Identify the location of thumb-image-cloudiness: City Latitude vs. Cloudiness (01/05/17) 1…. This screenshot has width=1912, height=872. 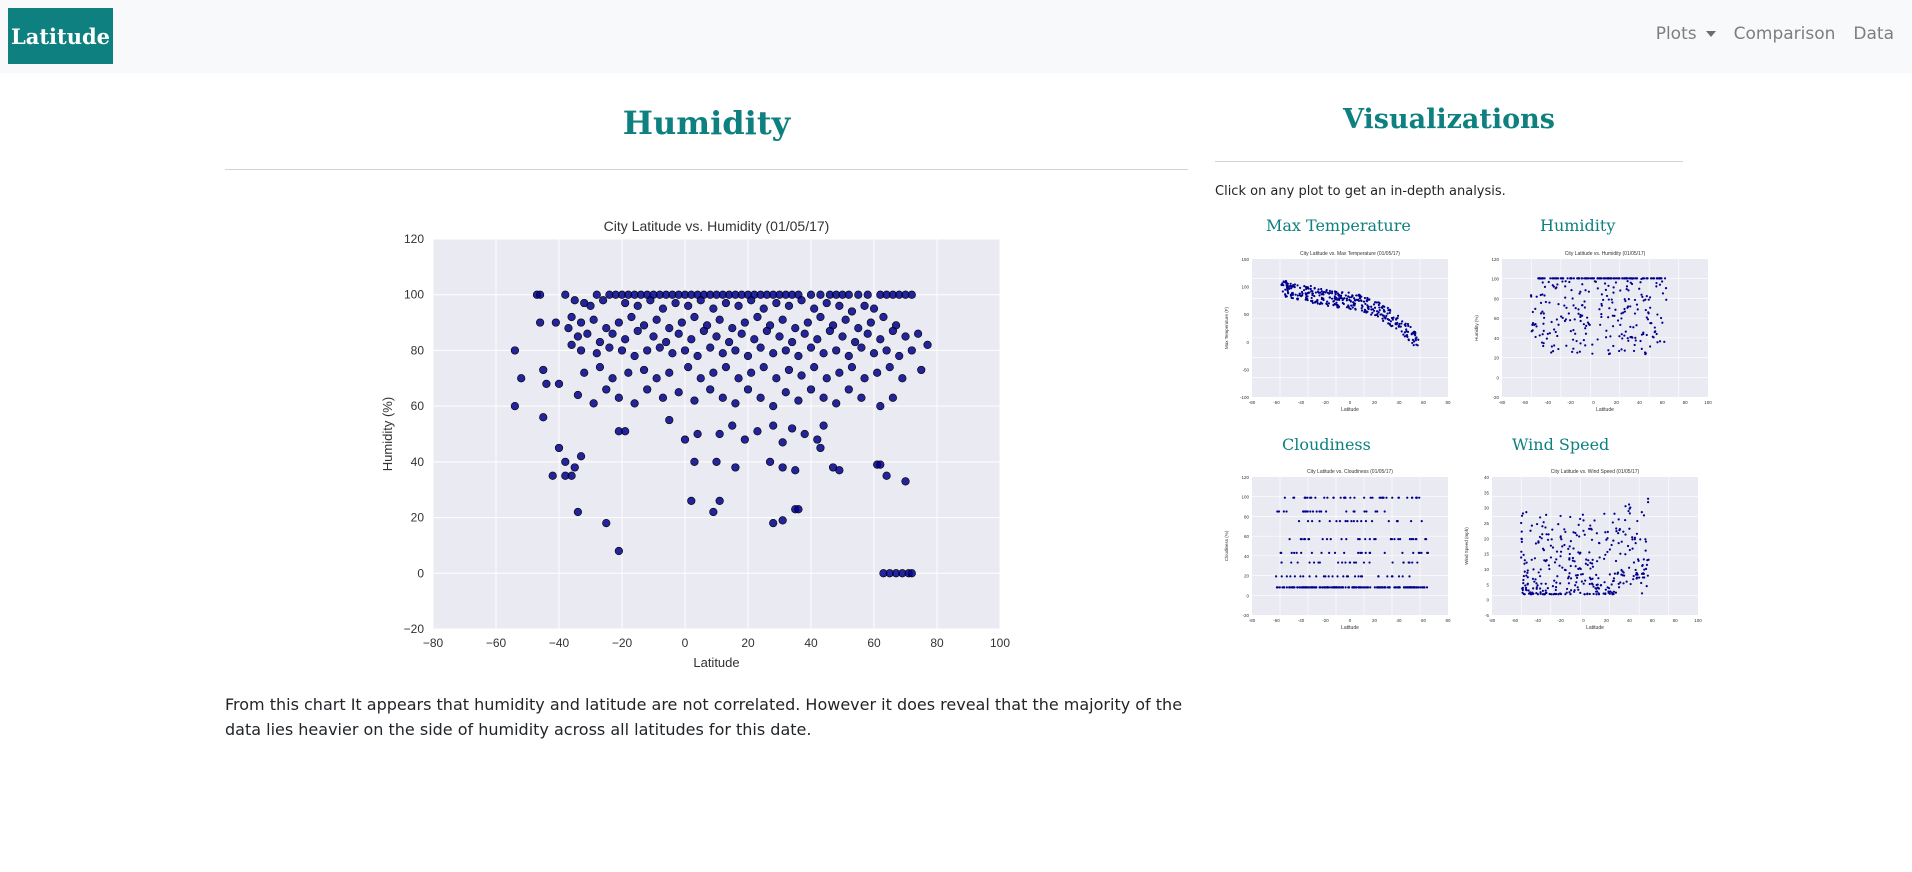
(1340, 555).